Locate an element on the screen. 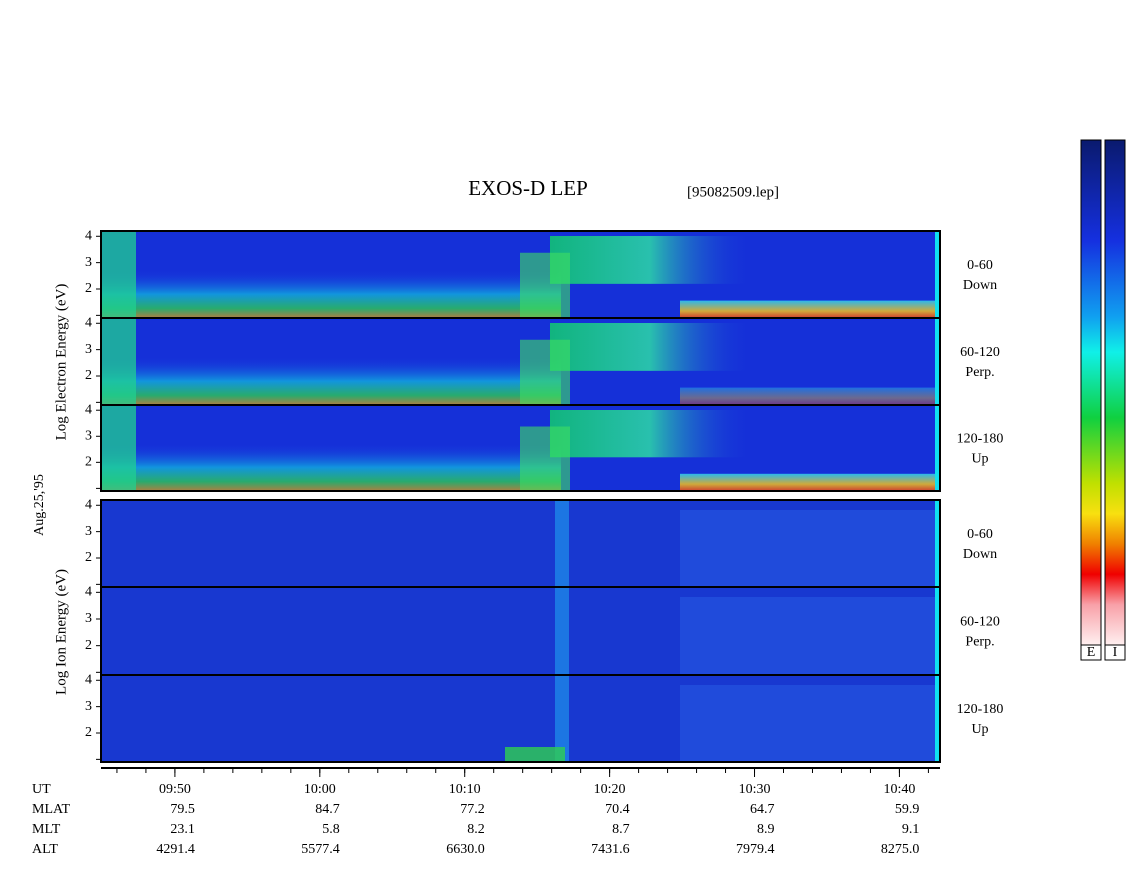 The image size is (1130, 875). x-tick-label: 10:30 is located at coordinates (755, 789).